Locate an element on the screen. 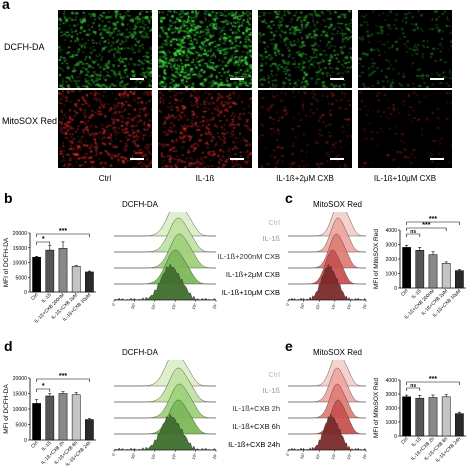 The height and width of the screenshot is (474, 474). y-tick-label: 2000 is located at coordinates (391, 409).